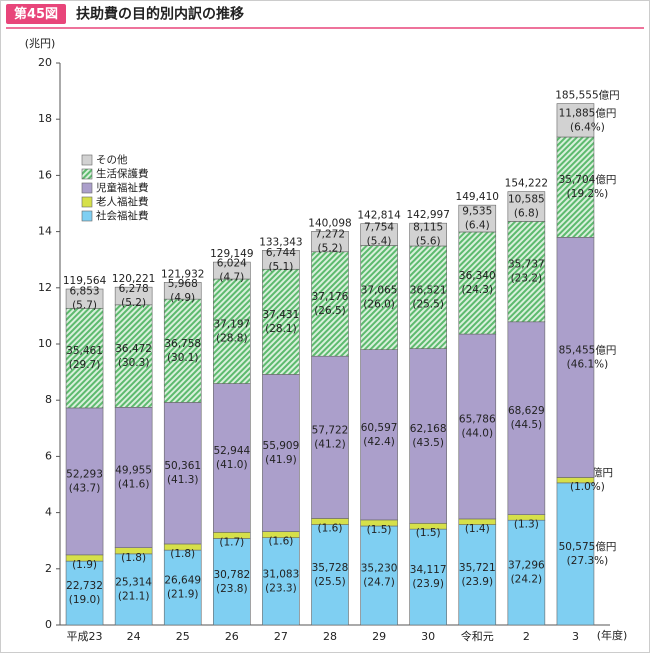 This screenshot has width=650, height=653. Describe the element at coordinates (84, 351) in the screenshot. I see `value-label: 35,461` at that location.